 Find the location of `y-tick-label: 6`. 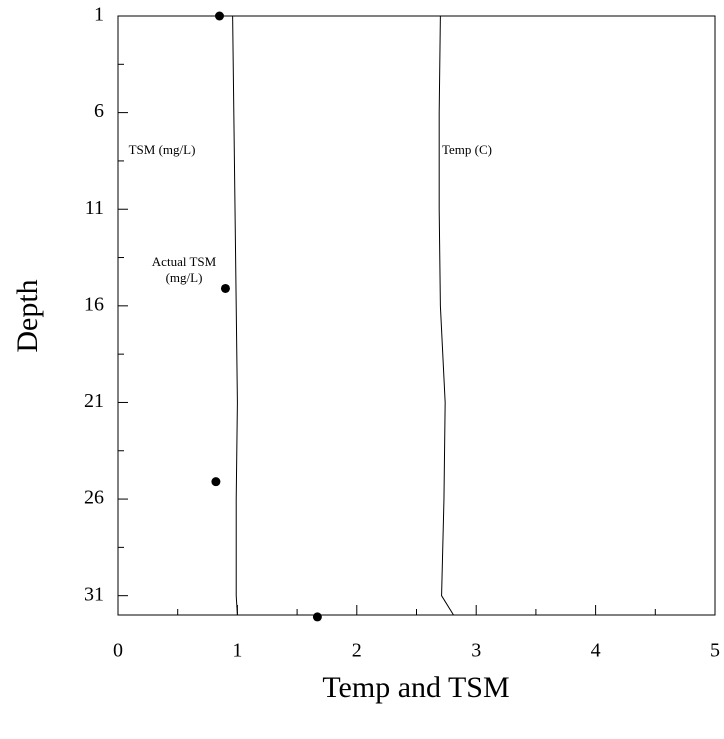

y-tick-label: 6 is located at coordinates (99, 111).